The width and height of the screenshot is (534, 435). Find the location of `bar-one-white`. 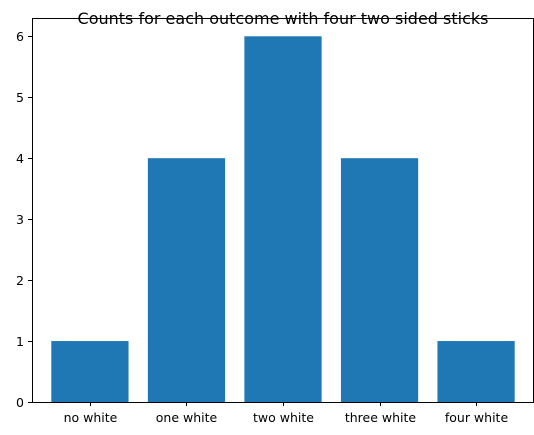

bar-one-white is located at coordinates (186, 280).